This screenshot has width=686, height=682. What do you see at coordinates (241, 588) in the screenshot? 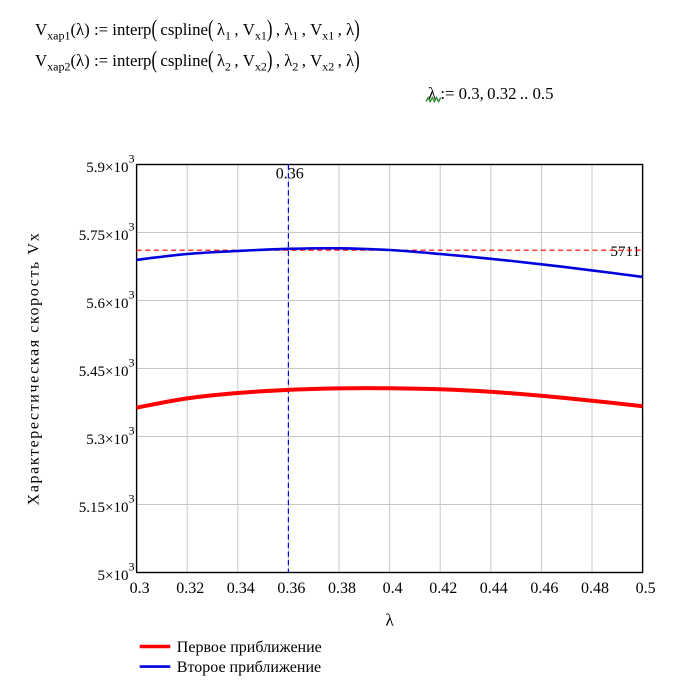
I see `svg-text: 0.34` at bounding box center [241, 588].